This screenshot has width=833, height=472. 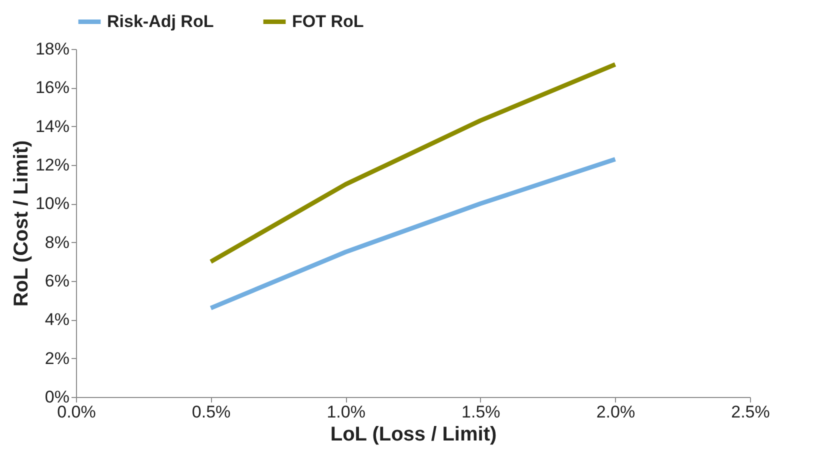 I want to click on y-tick-label: 2%, so click(x=57, y=358).